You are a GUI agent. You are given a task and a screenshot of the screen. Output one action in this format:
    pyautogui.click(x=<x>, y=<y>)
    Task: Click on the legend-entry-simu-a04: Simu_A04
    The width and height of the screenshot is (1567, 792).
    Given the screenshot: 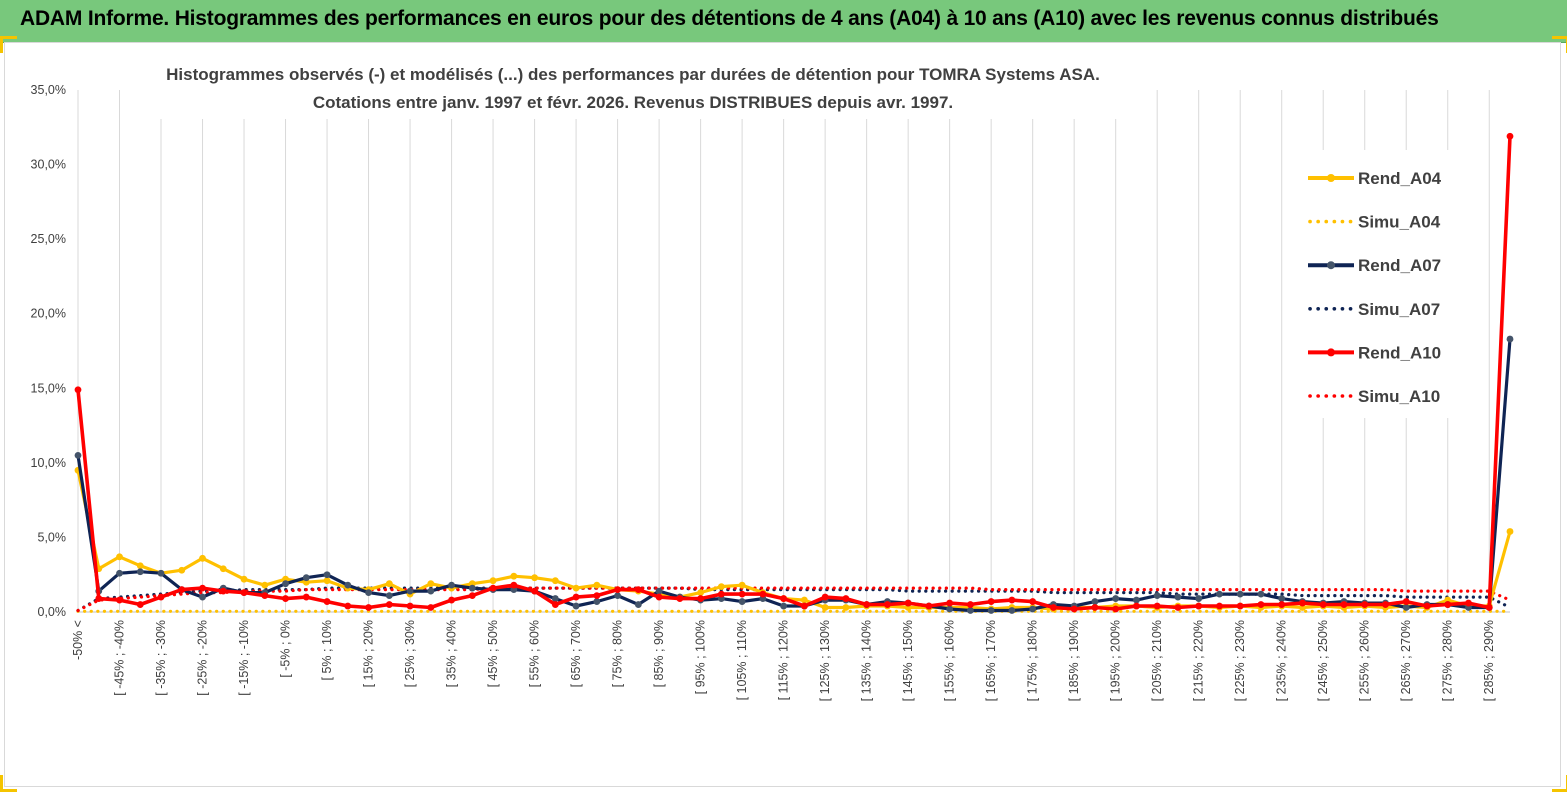 What is the action you would take?
    pyautogui.click(x=1374, y=222)
    